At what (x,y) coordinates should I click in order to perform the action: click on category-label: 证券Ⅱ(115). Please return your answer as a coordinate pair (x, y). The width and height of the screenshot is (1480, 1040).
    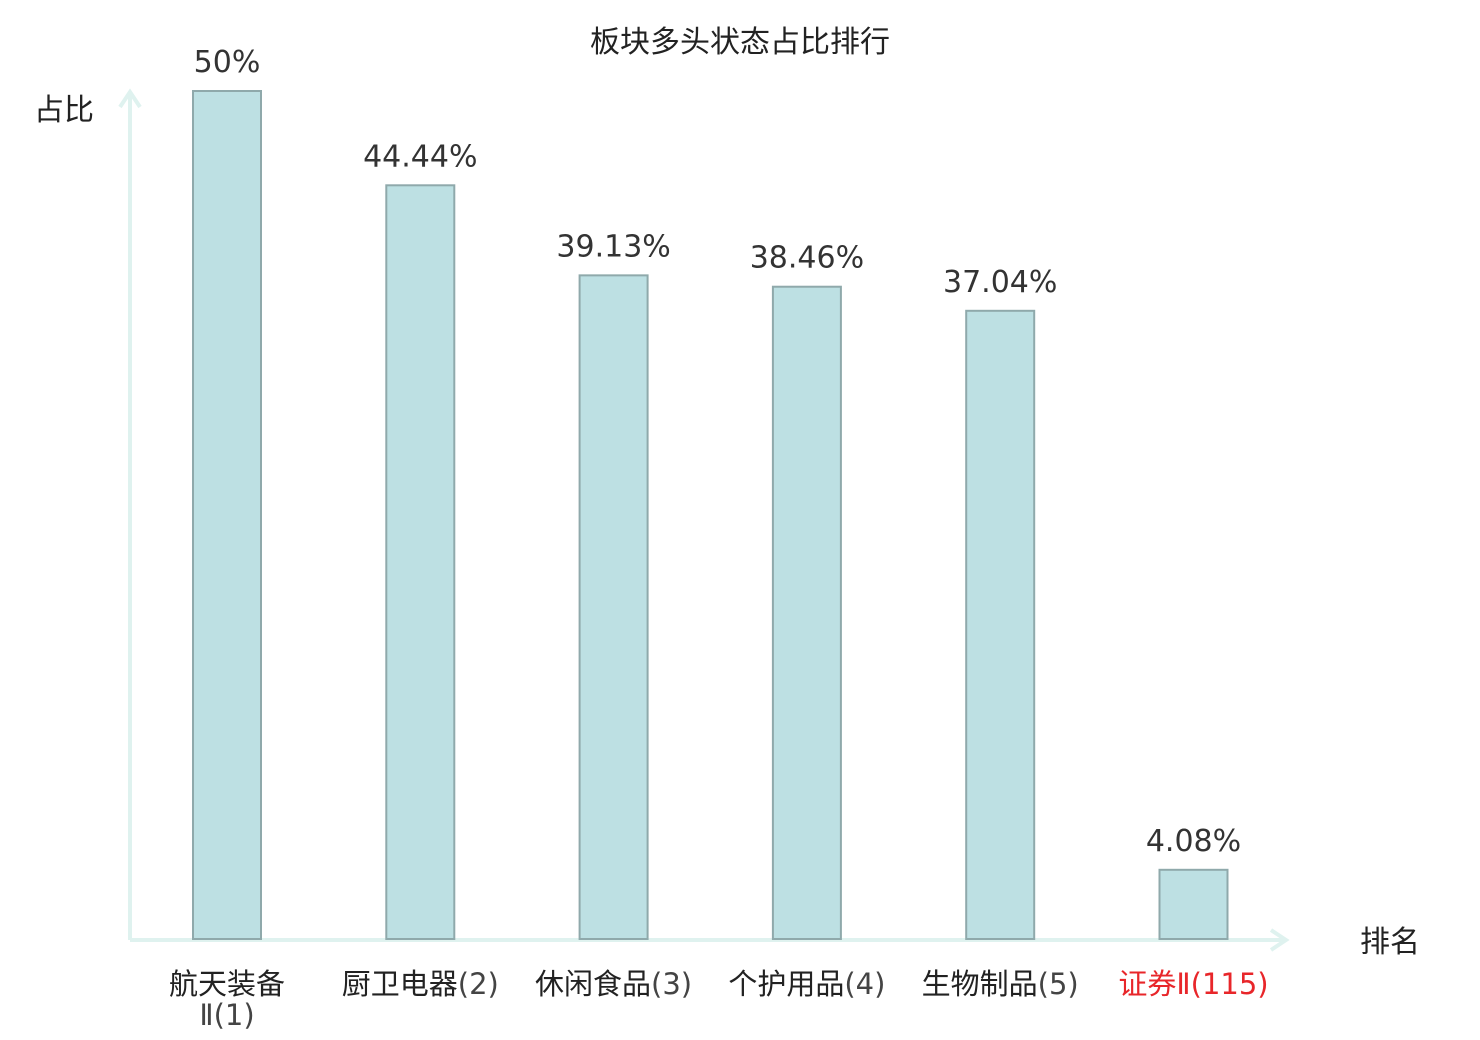
    Looking at the image, I should click on (1193, 984).